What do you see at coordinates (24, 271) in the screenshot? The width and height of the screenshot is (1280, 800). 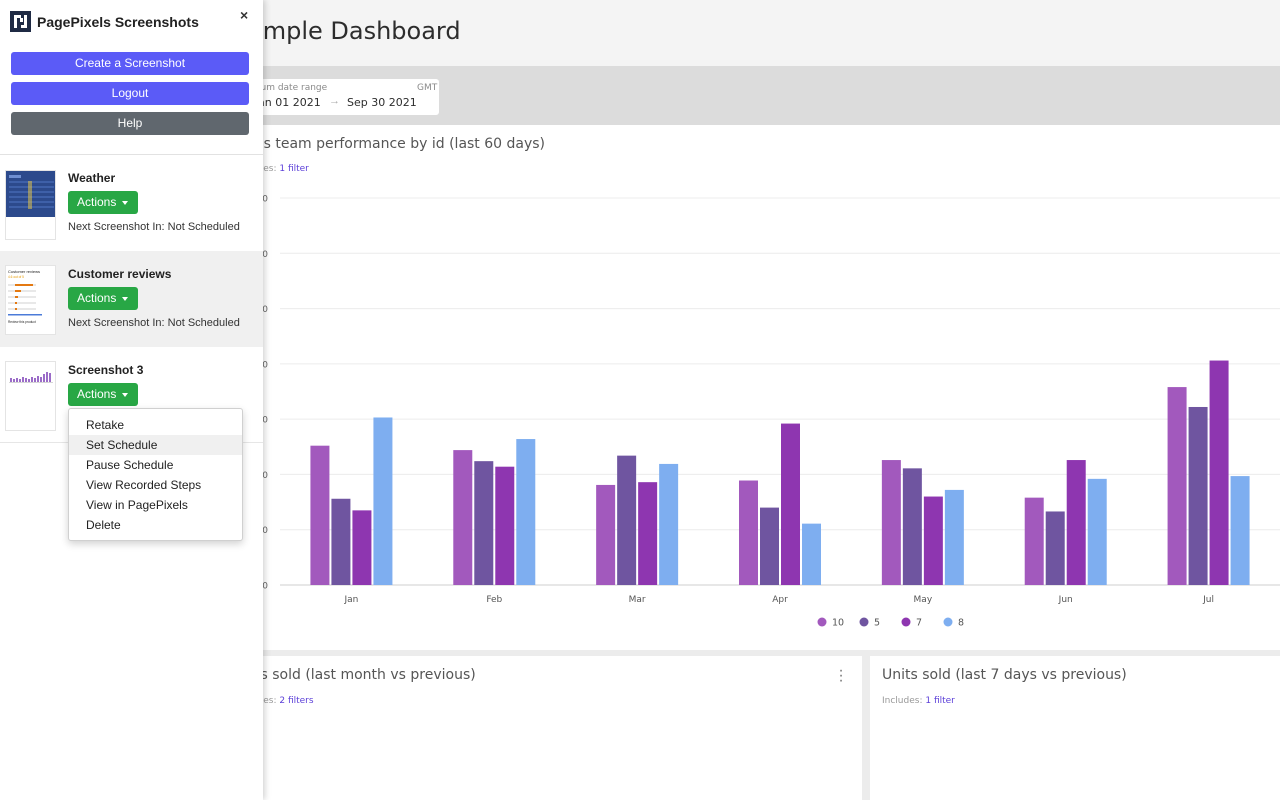 I see `thumb-reviews-title: Customer reviews` at bounding box center [24, 271].